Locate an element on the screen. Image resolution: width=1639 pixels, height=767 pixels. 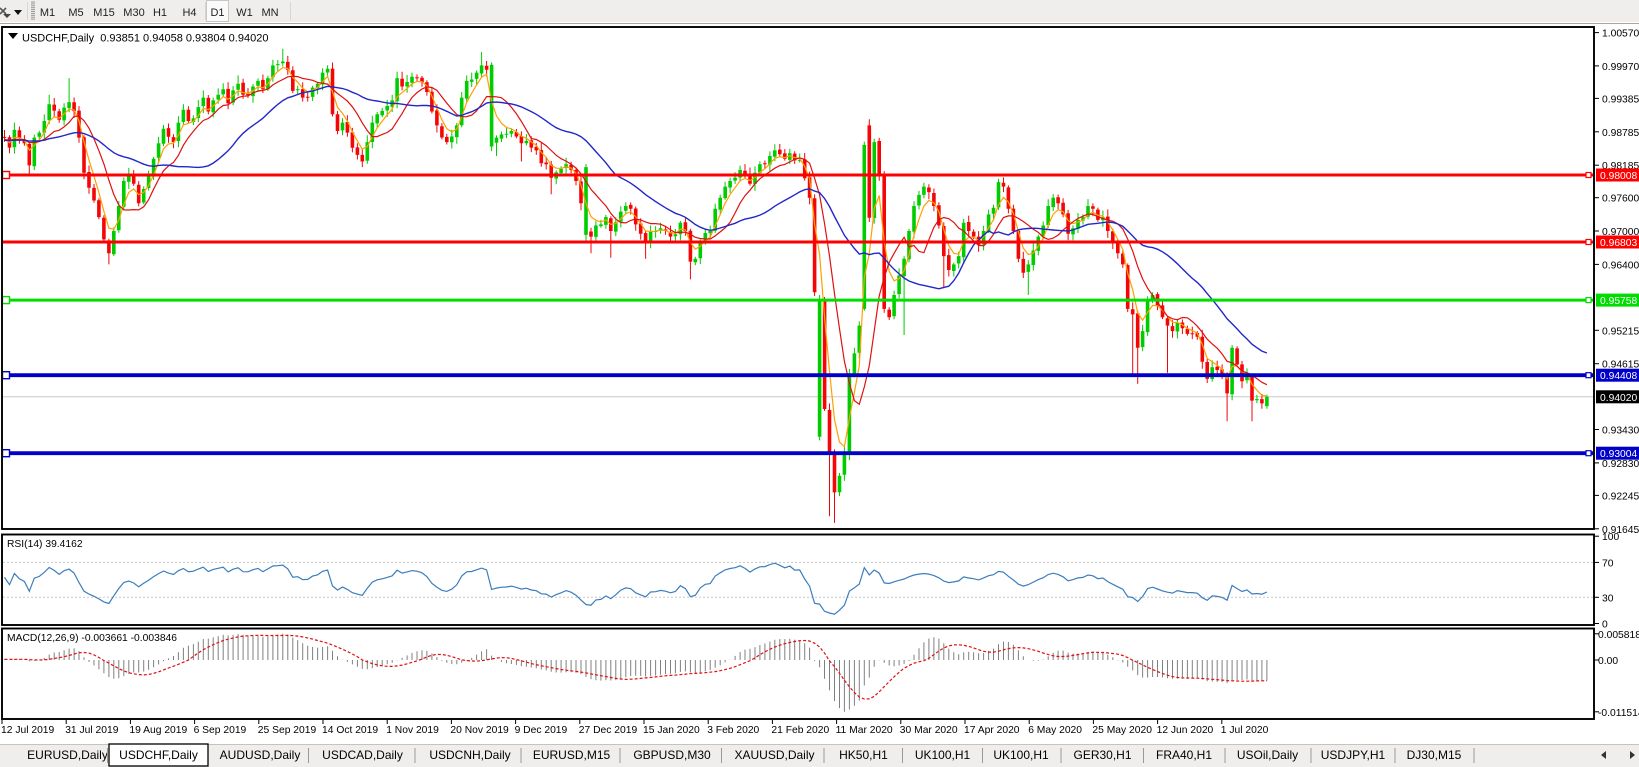
svg-text: 0.93004 is located at coordinates (1618, 454).